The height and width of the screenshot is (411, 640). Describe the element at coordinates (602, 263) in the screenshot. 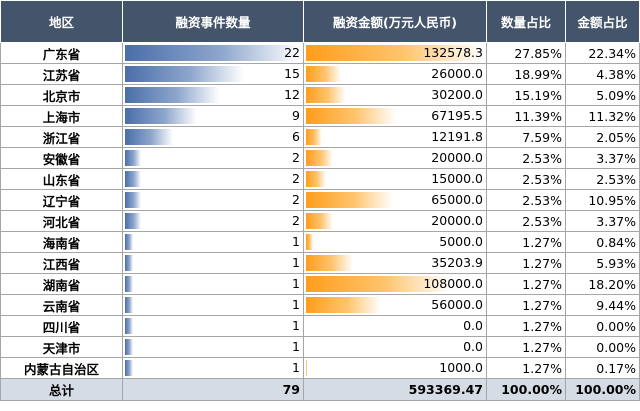

I see `amount-share-cell: 5.93%` at that location.